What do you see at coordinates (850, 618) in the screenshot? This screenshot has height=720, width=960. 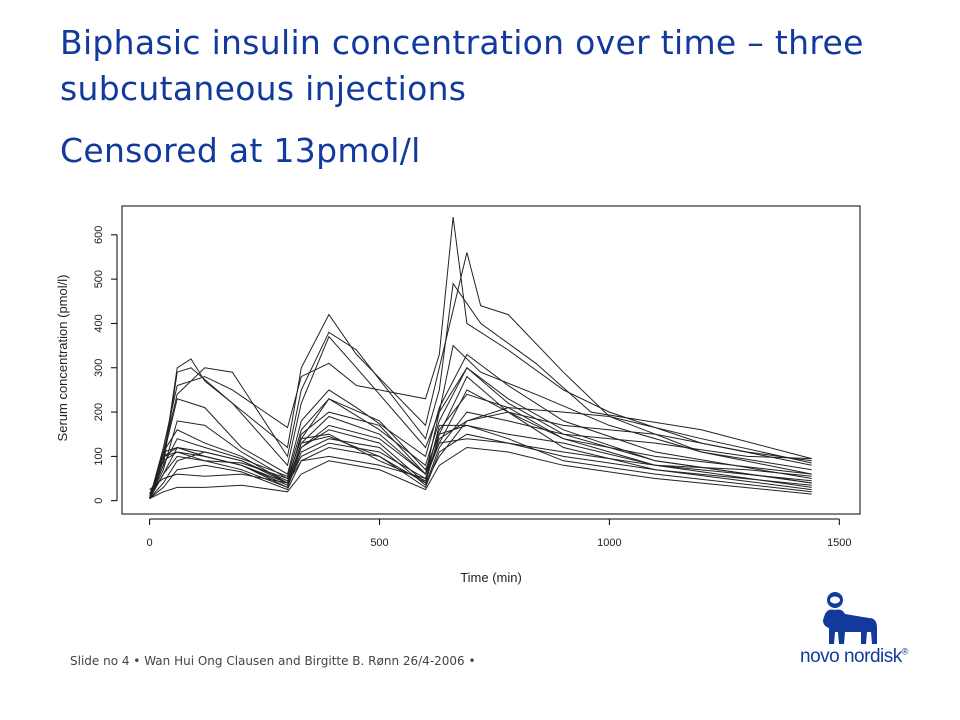 I see `novo-nordisk-logo-icon` at bounding box center [850, 618].